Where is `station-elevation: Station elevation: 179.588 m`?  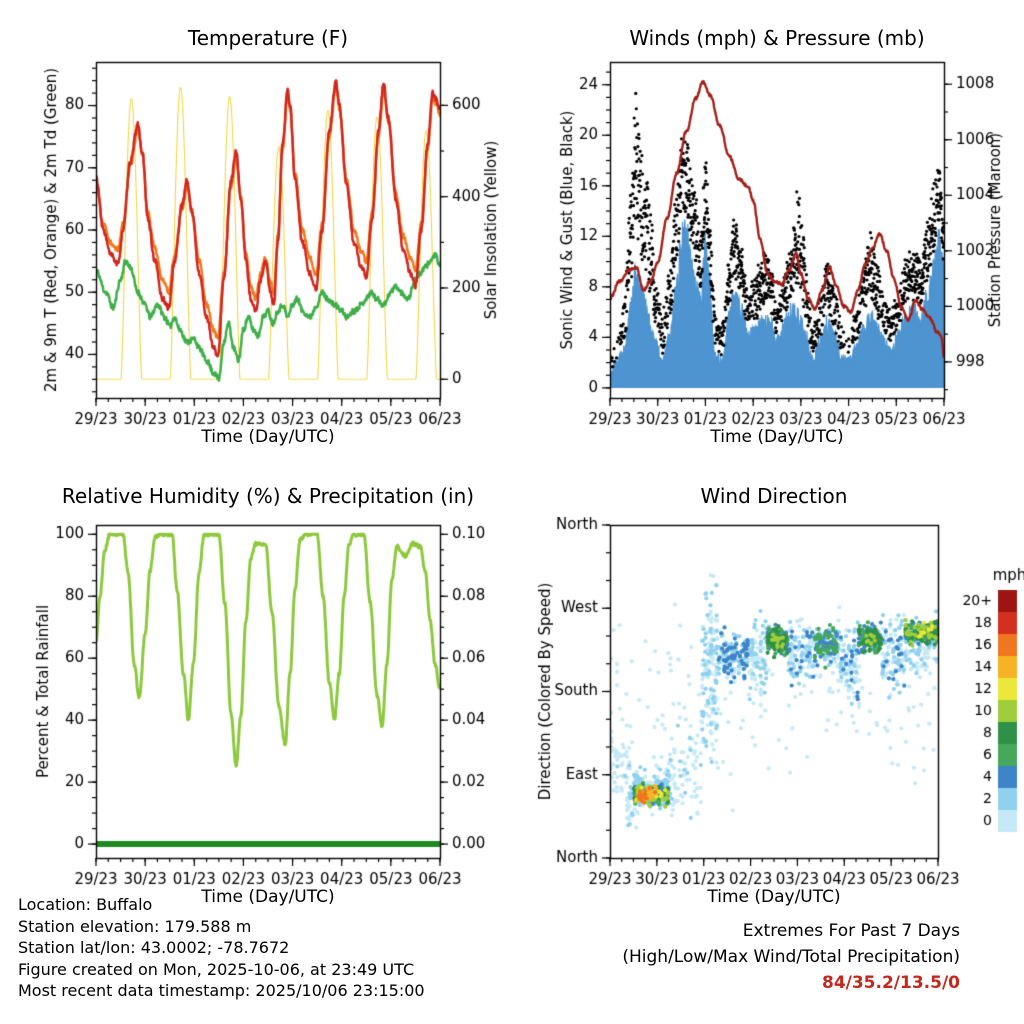
station-elevation: Station elevation: 179.588 m is located at coordinates (135, 926).